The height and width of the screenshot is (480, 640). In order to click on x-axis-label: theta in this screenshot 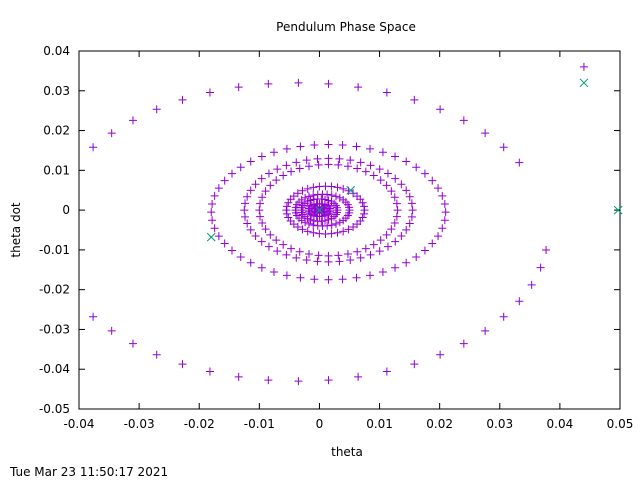, I will do `click(347, 452)`.